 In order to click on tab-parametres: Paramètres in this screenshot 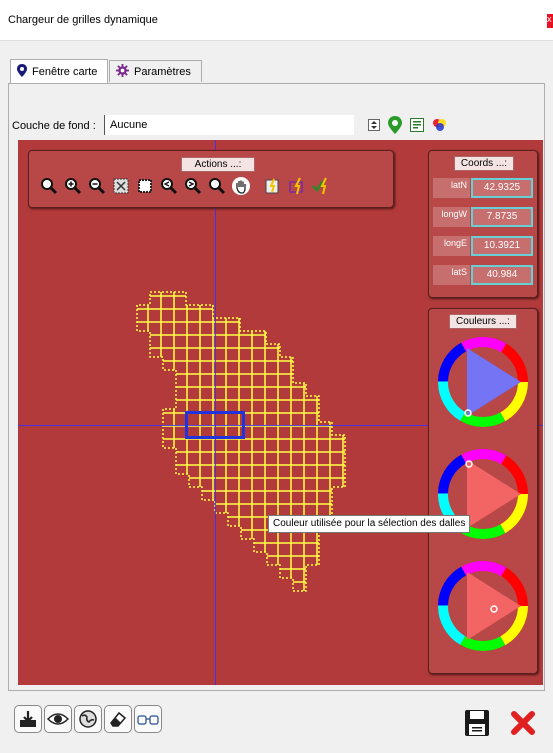, I will do `click(155, 71)`.